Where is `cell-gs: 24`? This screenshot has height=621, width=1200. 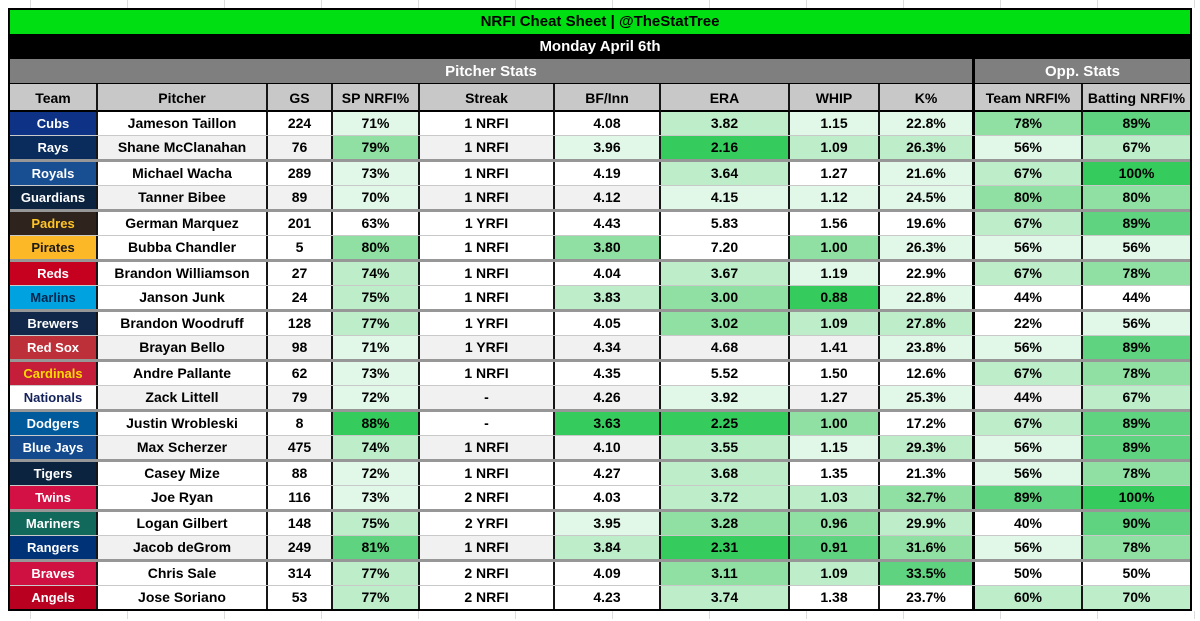
cell-gs: 24 is located at coordinates (300, 297).